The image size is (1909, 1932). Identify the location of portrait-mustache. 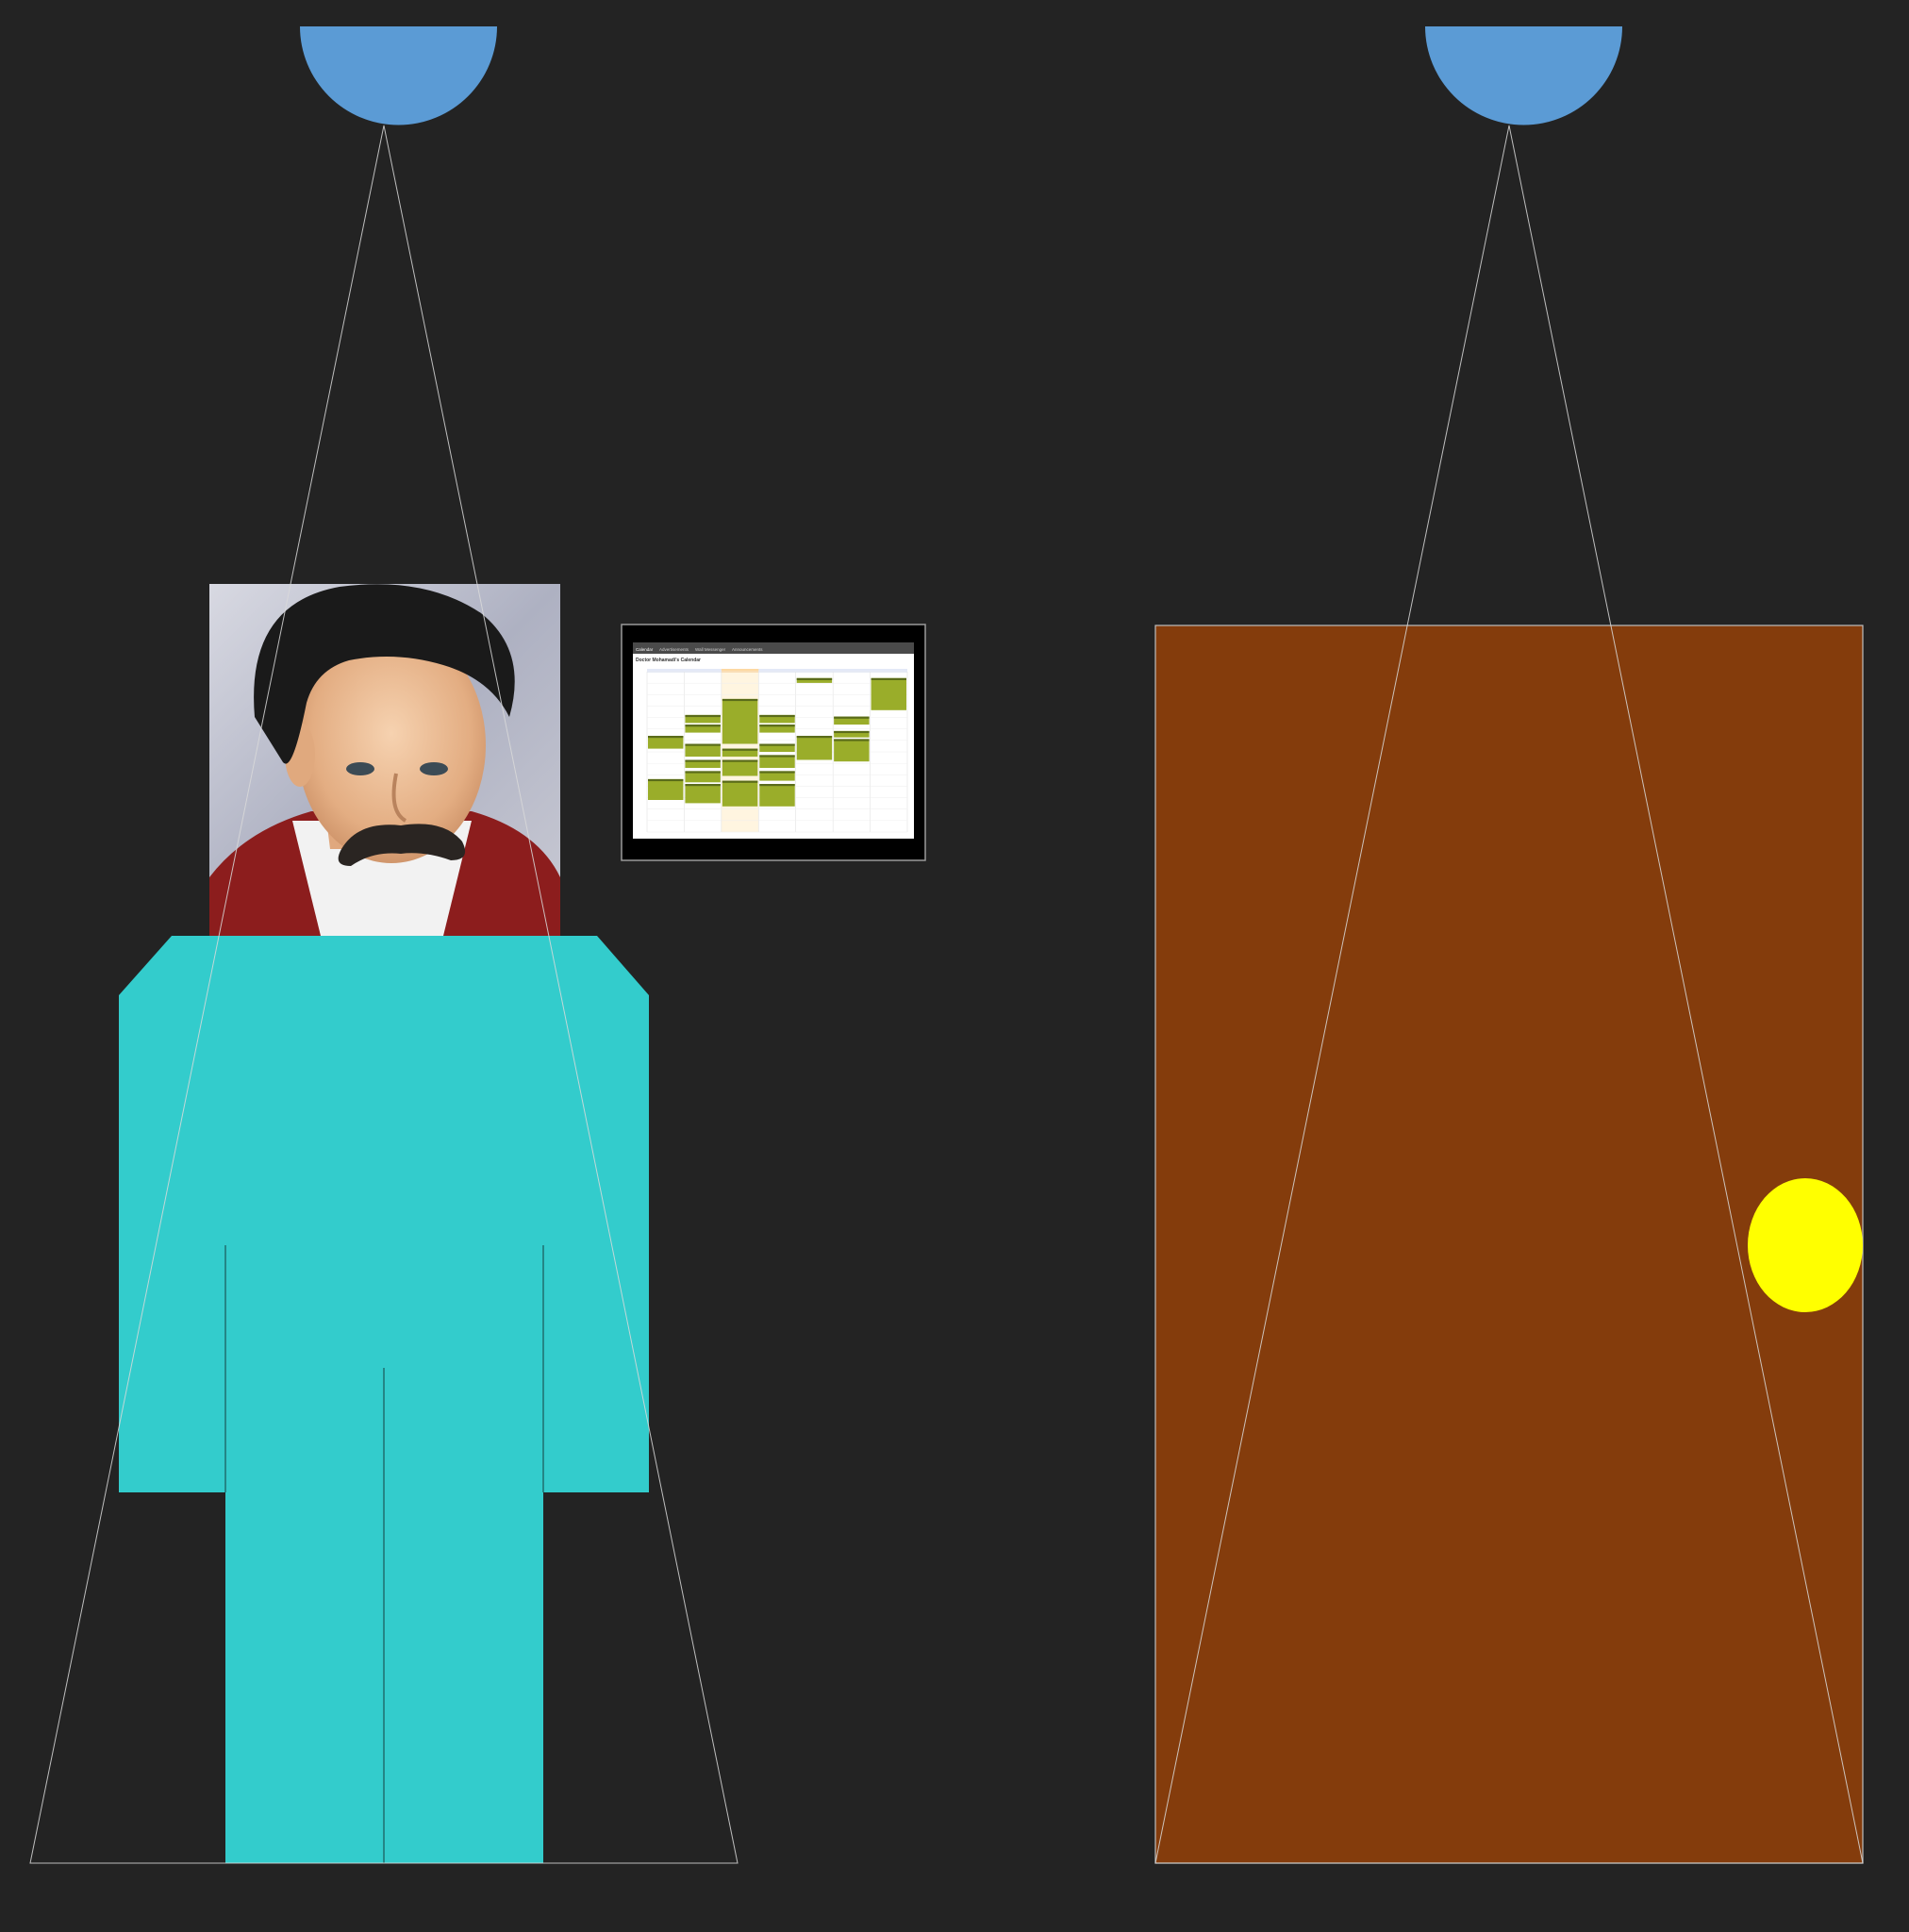
(402, 845).